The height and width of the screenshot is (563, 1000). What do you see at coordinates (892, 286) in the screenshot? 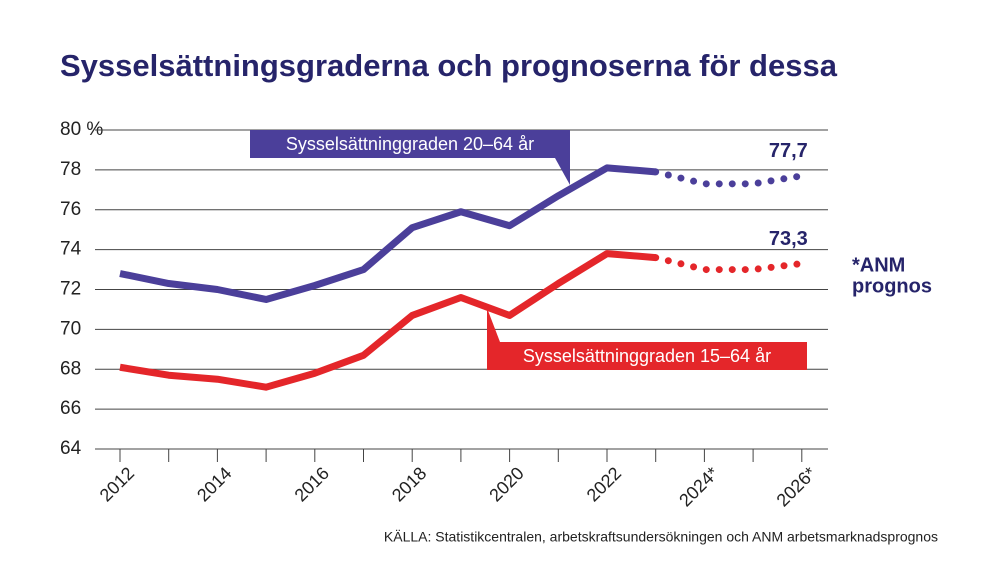
I see `annotation: prognos` at bounding box center [892, 286].